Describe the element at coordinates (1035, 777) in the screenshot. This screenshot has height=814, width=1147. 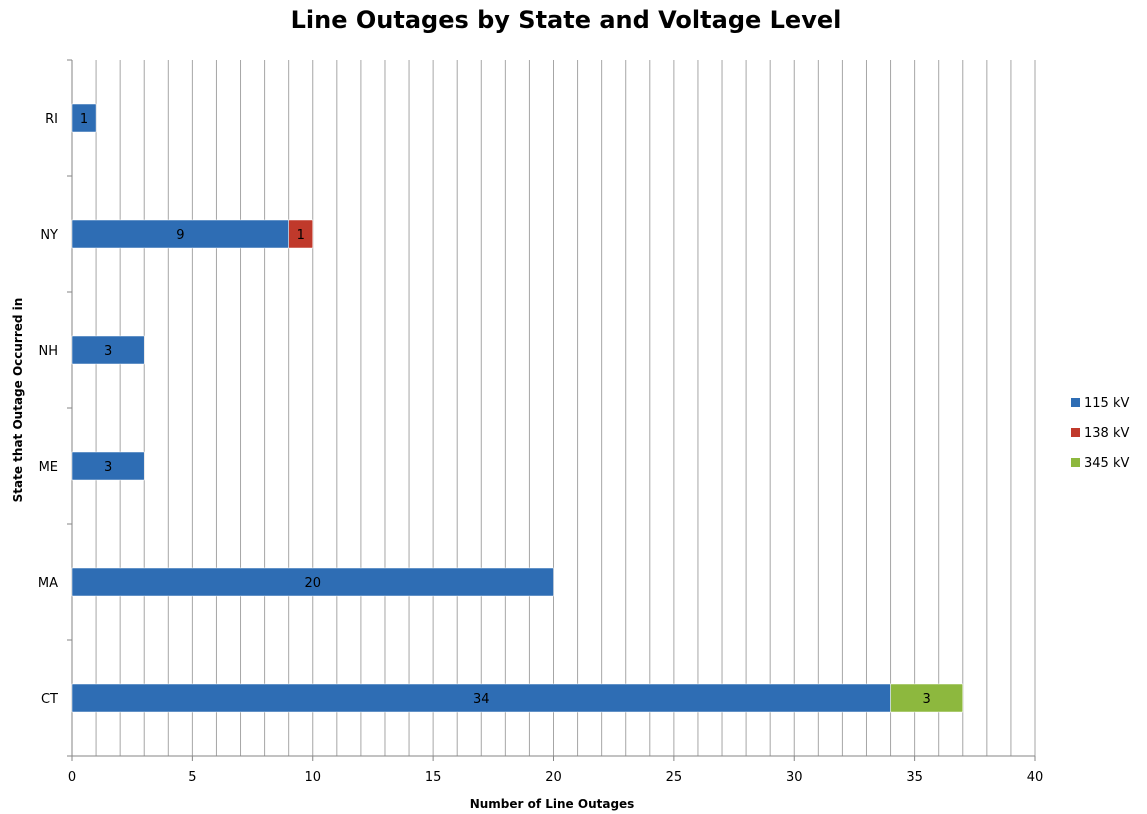
I see `x-tick-label: 40` at that location.